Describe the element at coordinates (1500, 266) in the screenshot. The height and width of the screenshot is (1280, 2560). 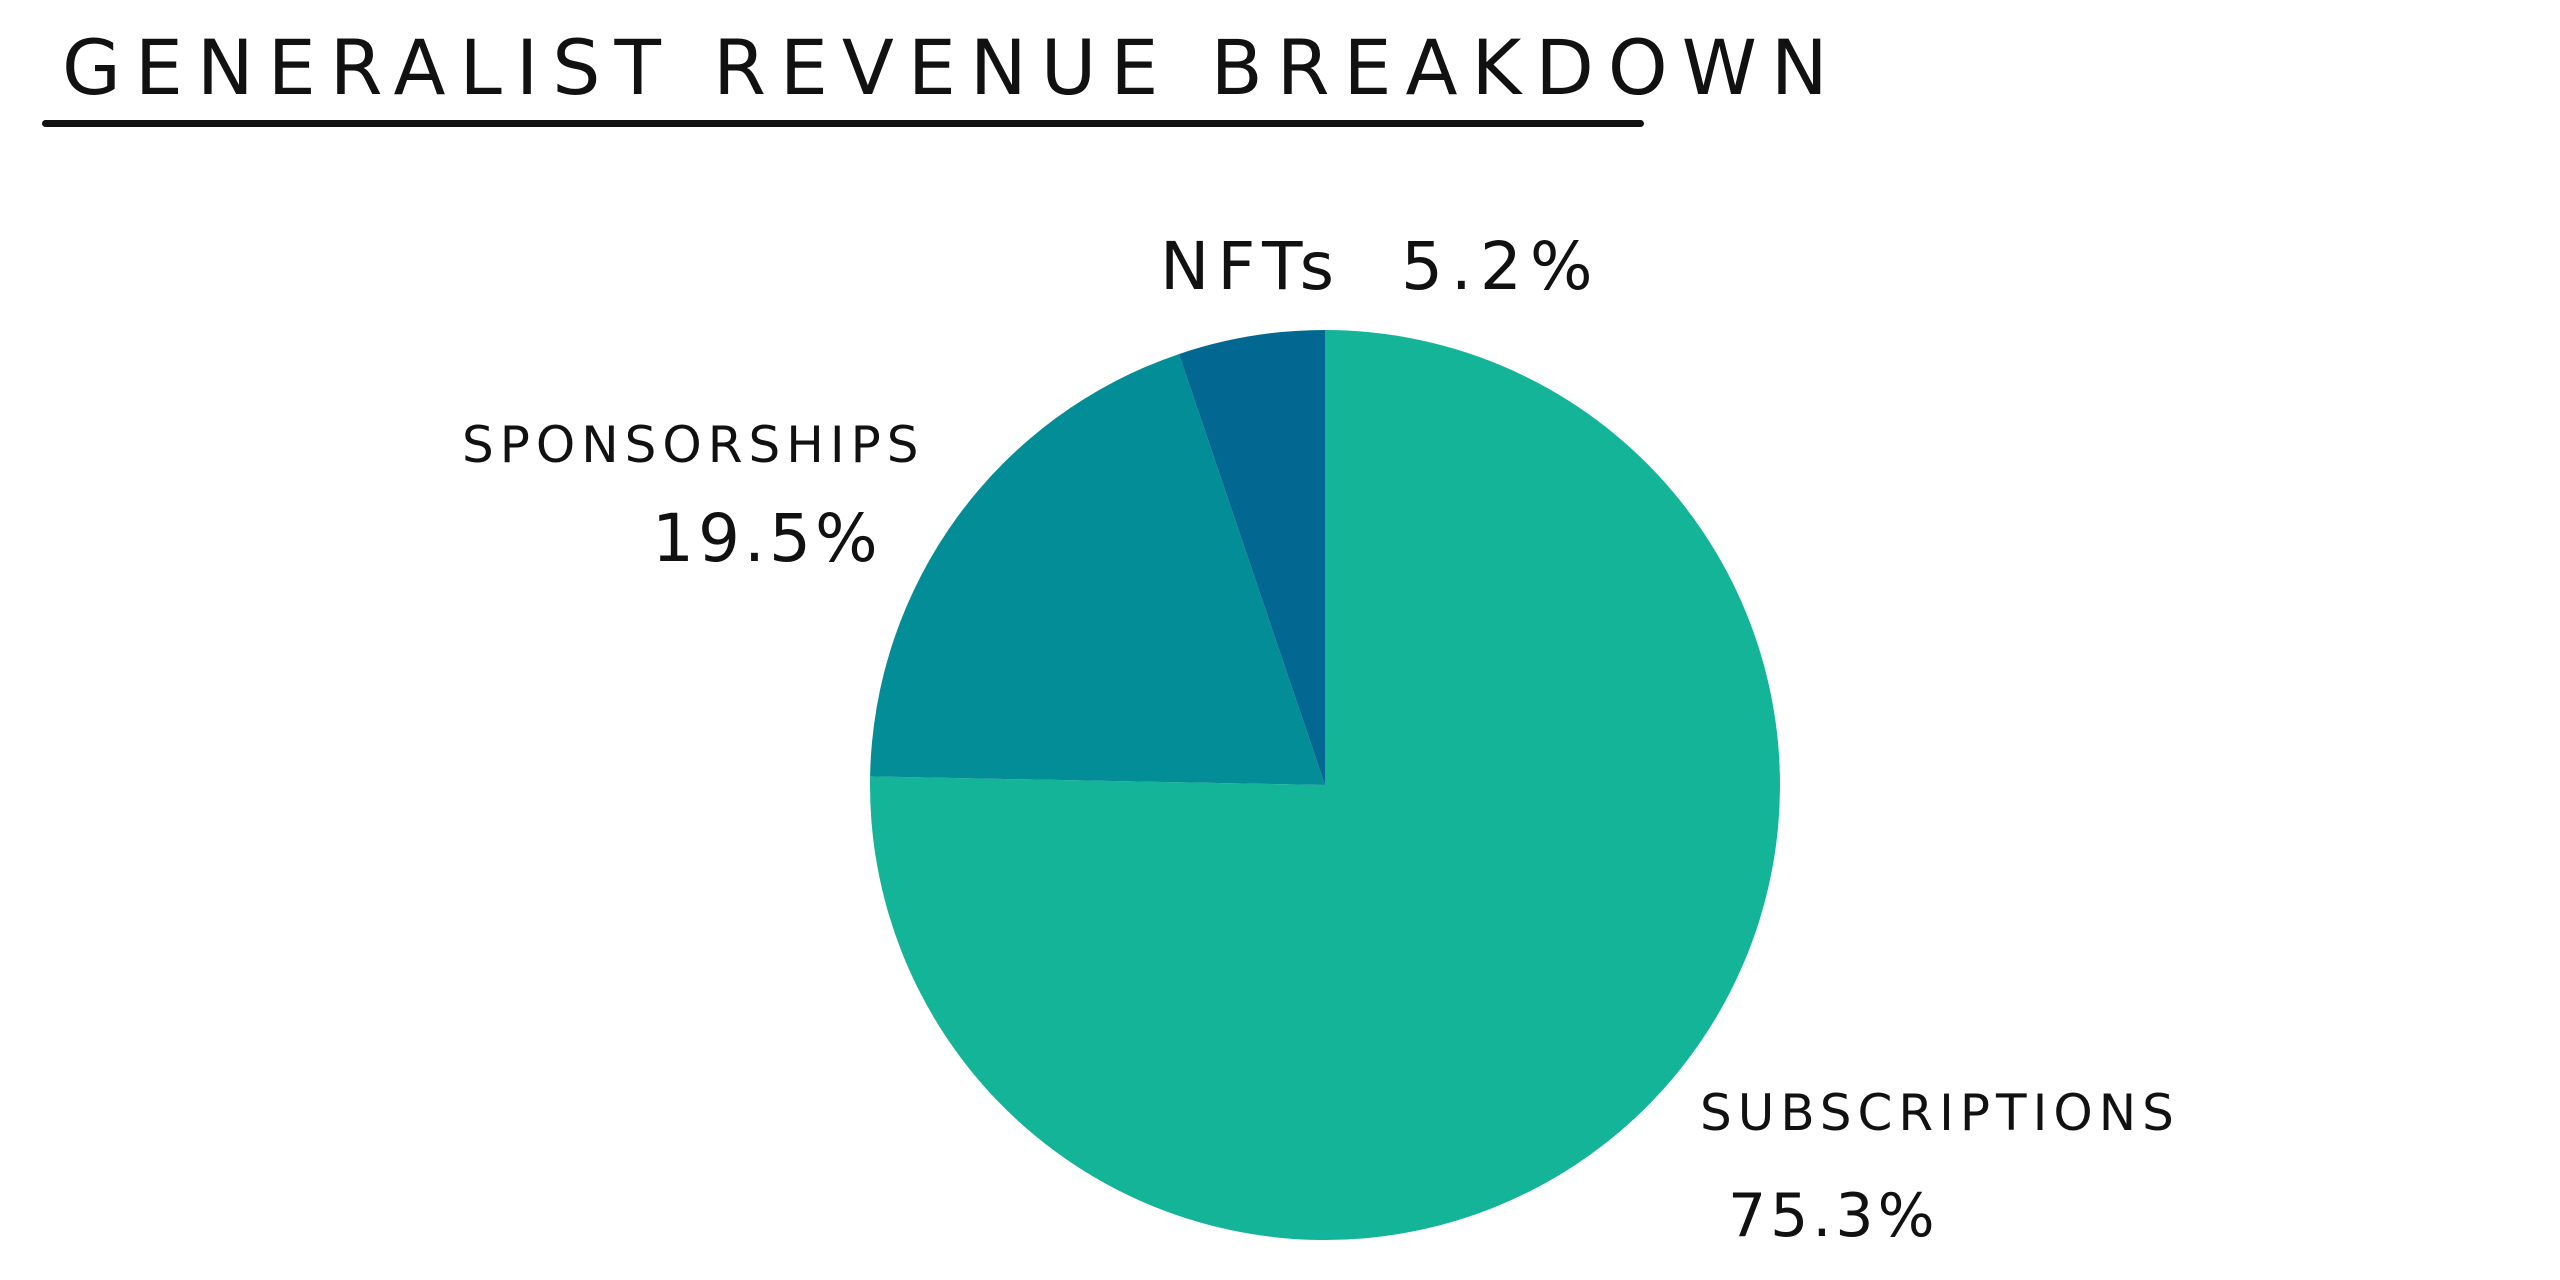
I see `nfts-label-value: 5.2%` at that location.